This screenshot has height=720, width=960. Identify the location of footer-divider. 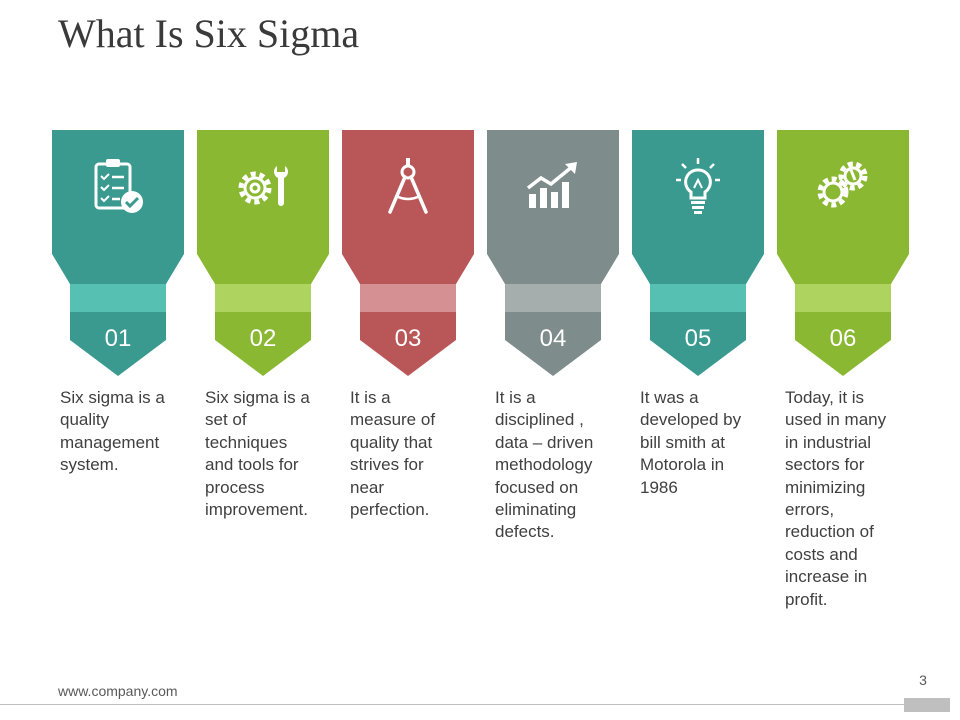
(452, 704).